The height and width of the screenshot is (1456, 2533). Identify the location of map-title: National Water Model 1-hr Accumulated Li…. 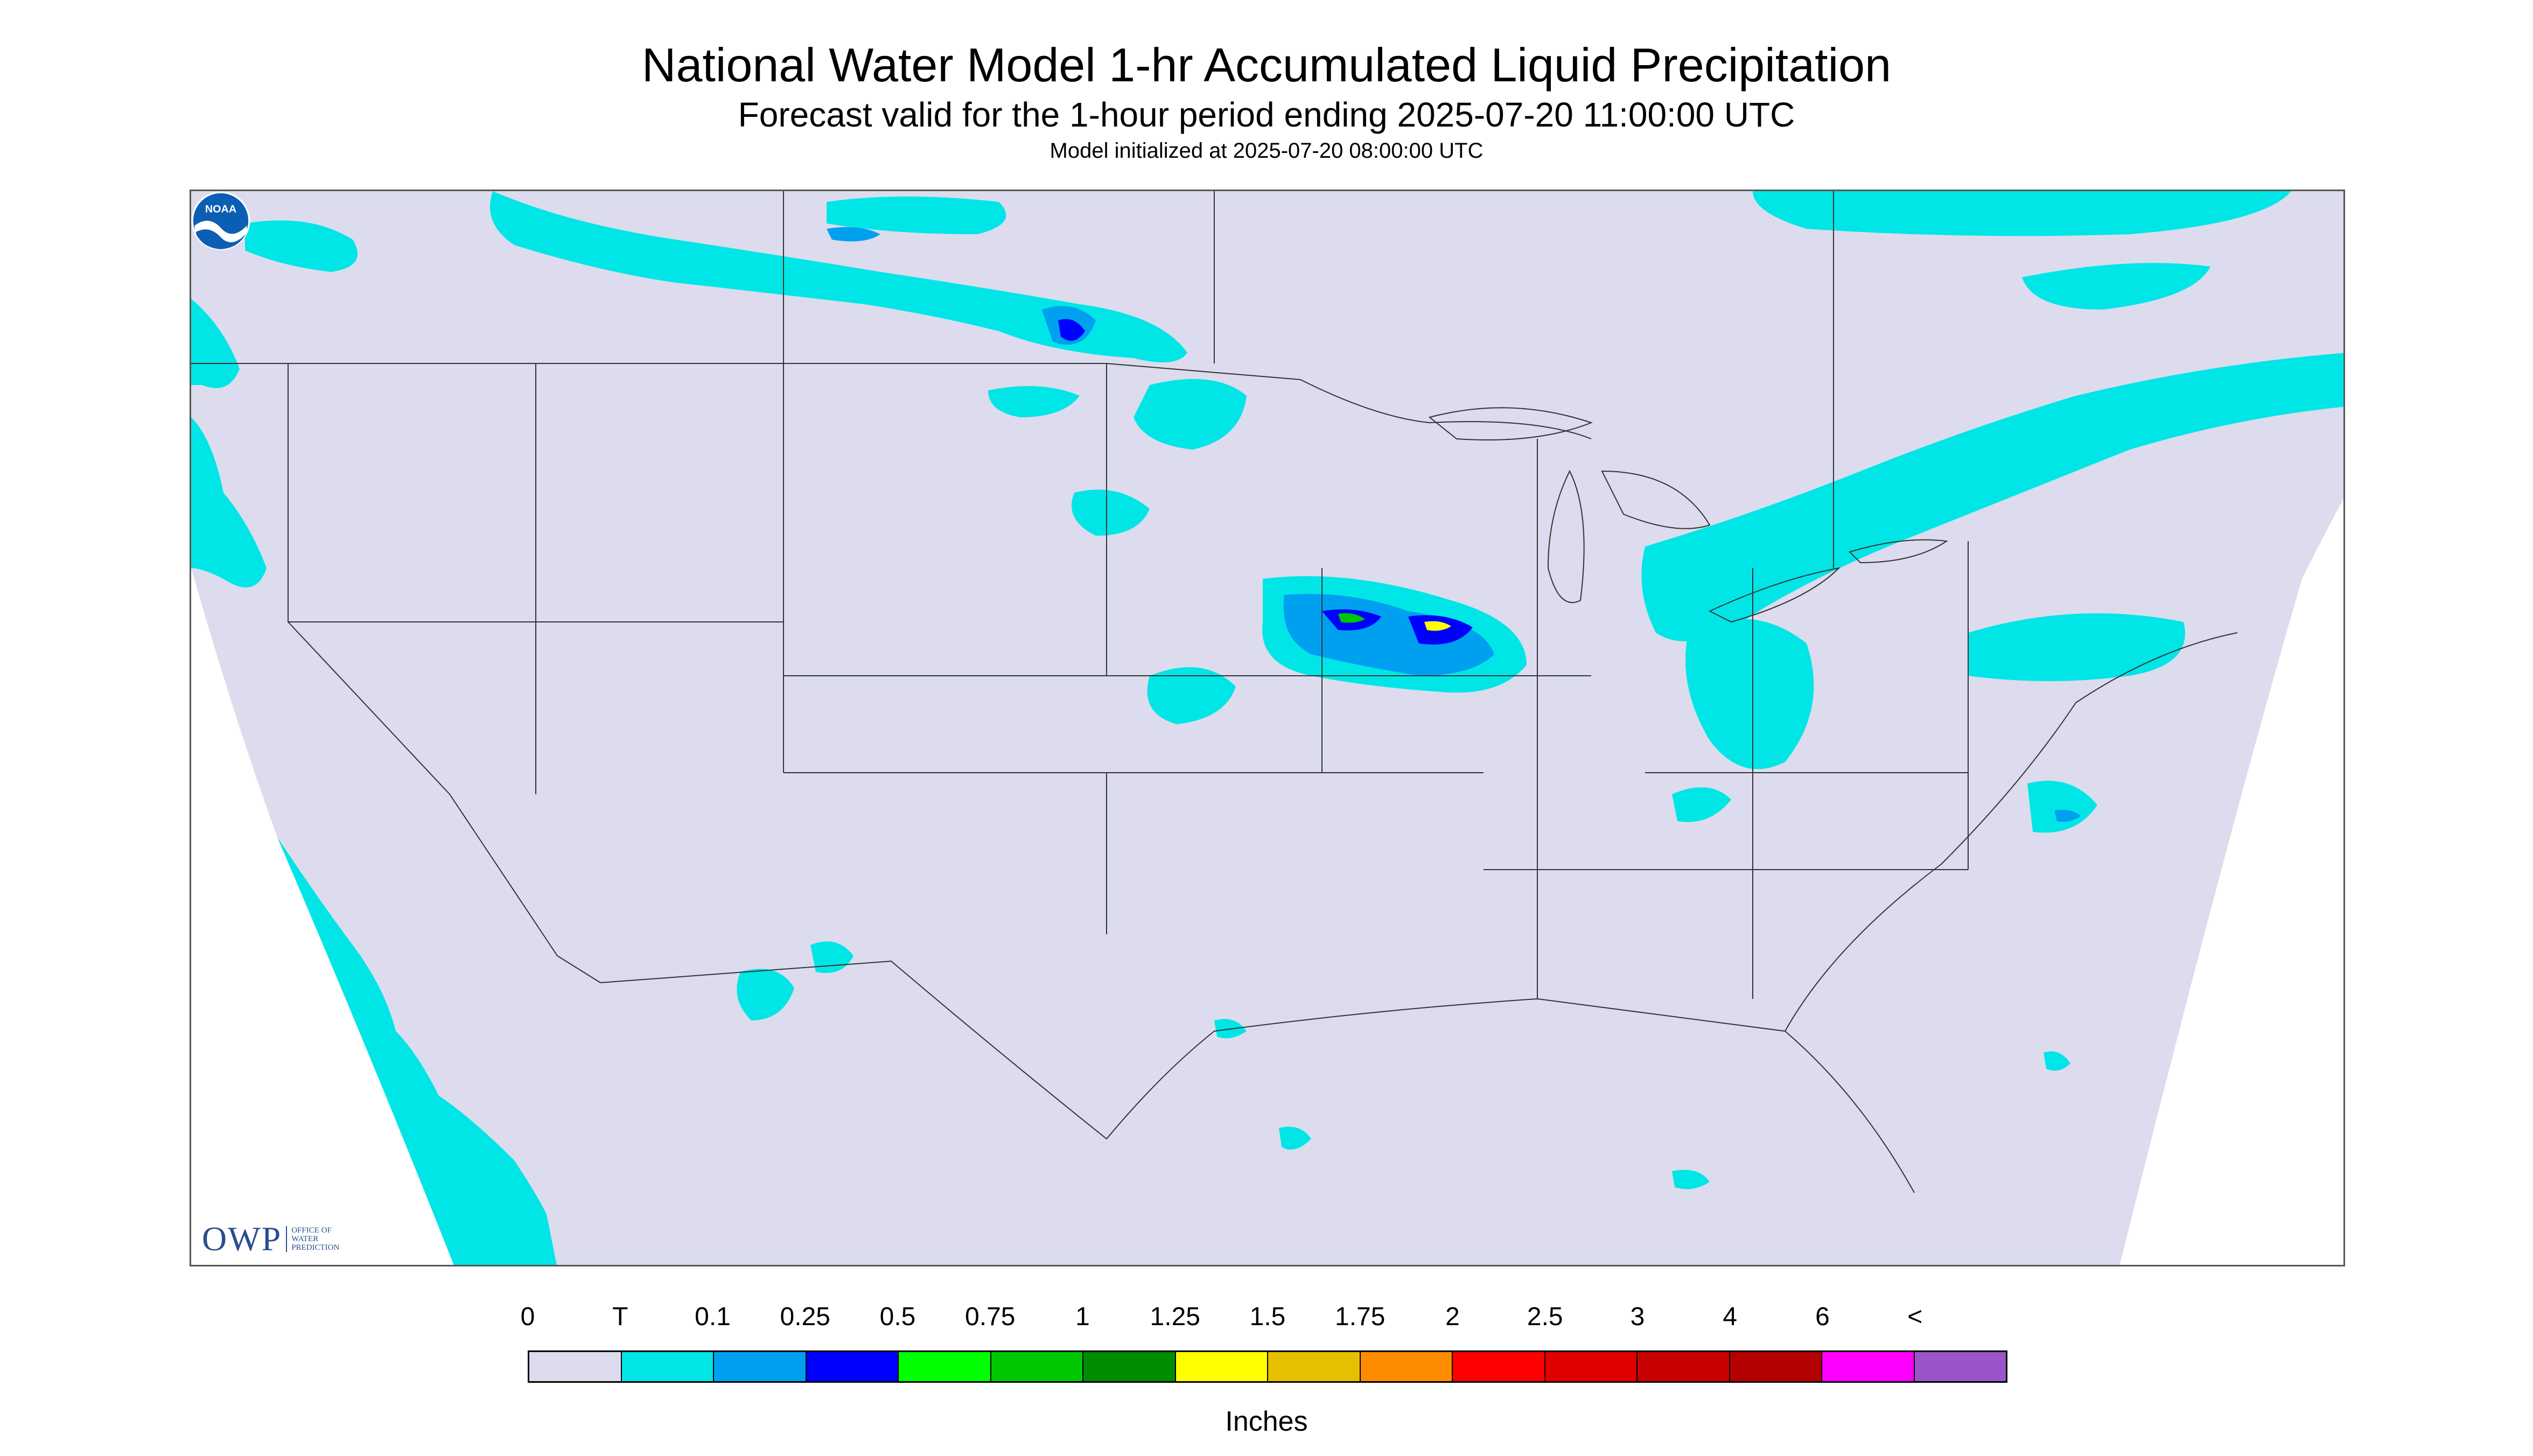
(1266, 65).